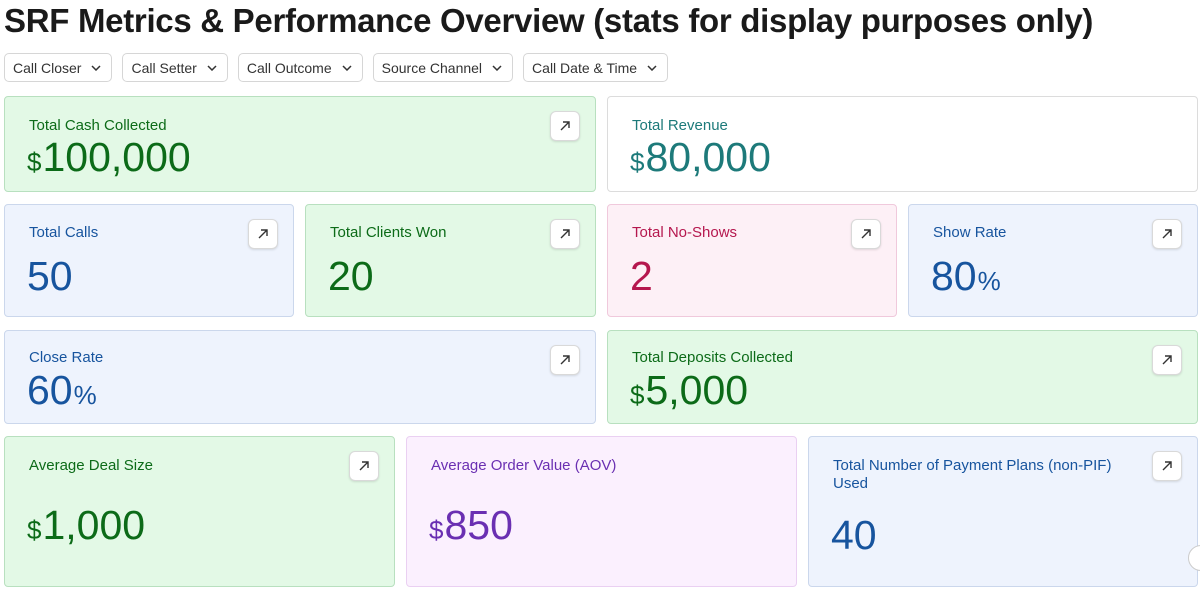 Image resolution: width=1200 pixels, height=589 pixels. Describe the element at coordinates (64, 232) in the screenshot. I see `card-label: Total Calls` at that location.